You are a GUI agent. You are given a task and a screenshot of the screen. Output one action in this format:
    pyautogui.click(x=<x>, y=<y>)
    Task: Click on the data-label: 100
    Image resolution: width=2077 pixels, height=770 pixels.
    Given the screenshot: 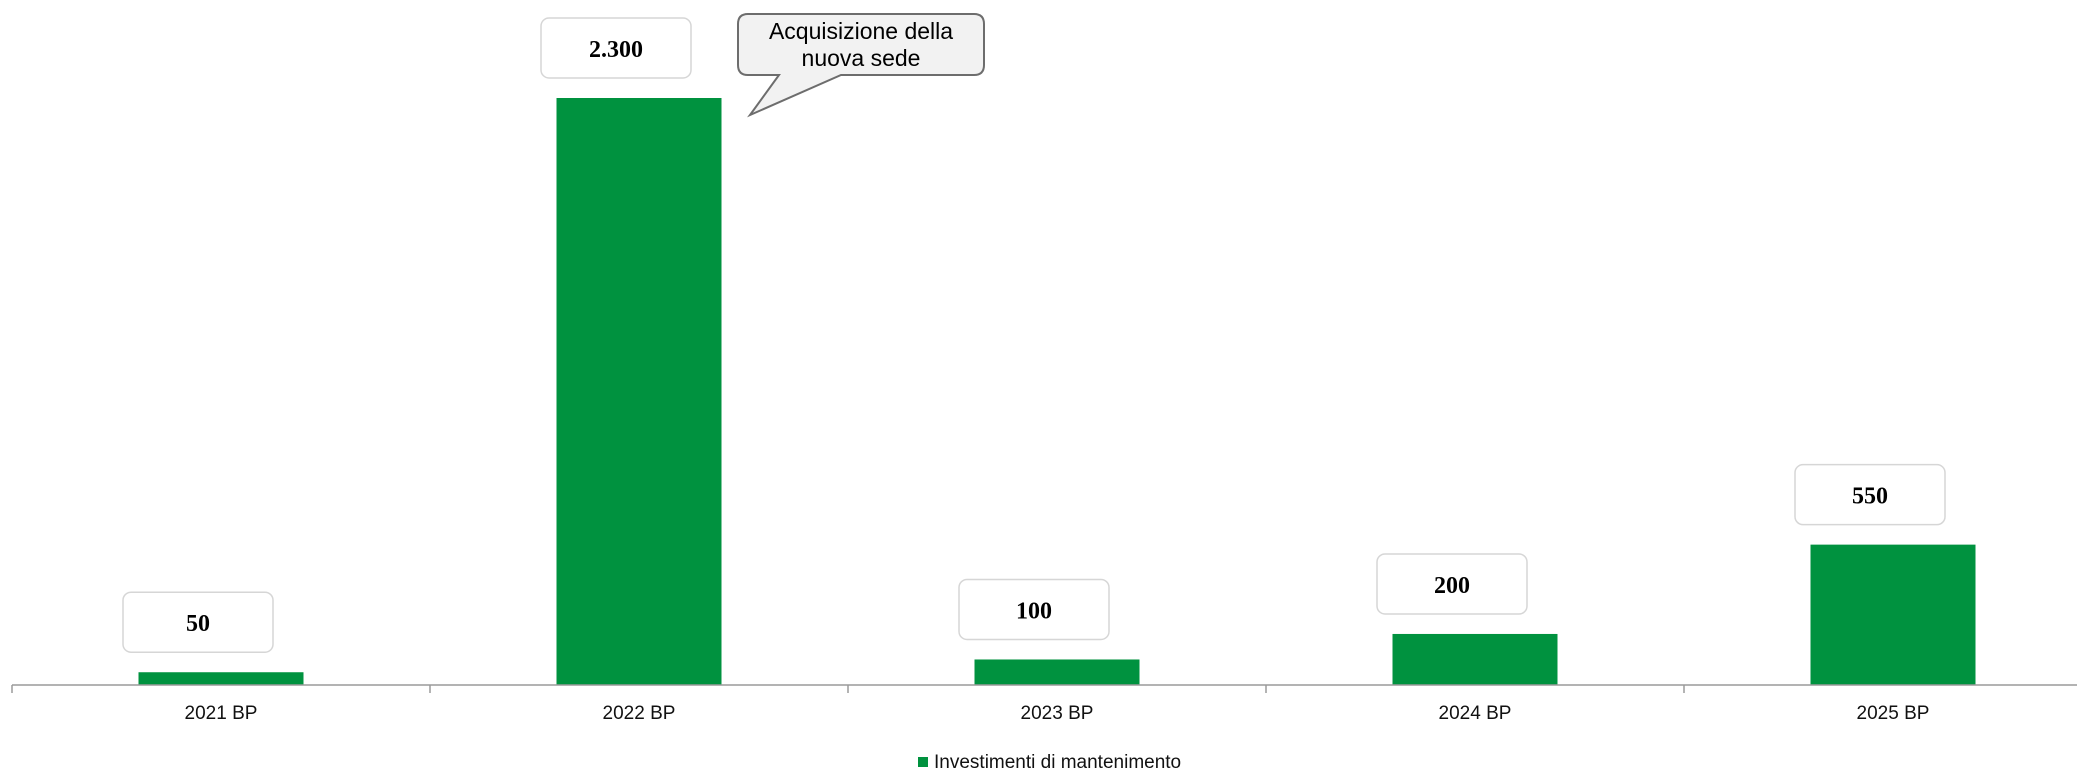 What is the action you would take?
    pyautogui.click(x=1034, y=609)
    